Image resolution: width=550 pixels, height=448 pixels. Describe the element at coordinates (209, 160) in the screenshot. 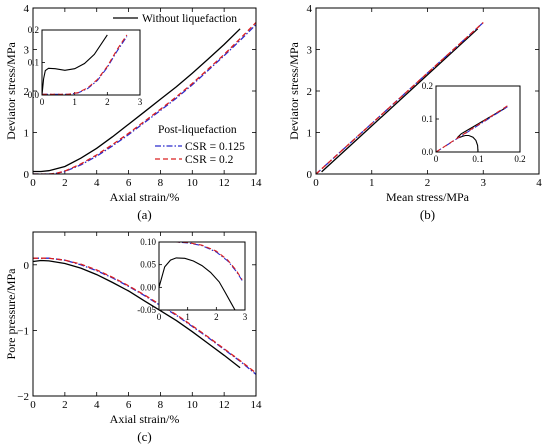

I see `legend-label-csr-02: CSR = 0.2` at that location.